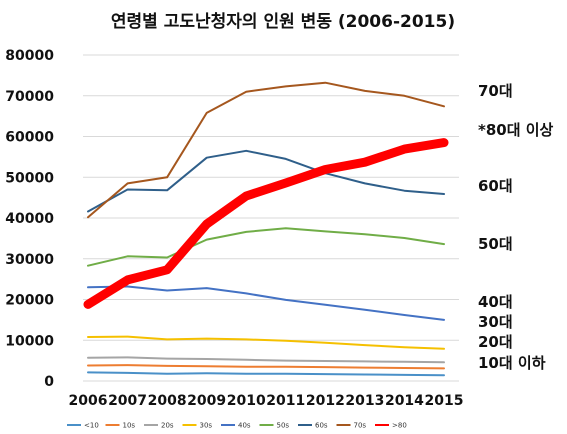 The image size is (567, 434). What do you see at coordinates (283, 21) in the screenshot?
I see `chart-title: 연령별 고도난청자의 인원 변동 (2006-2015)` at bounding box center [283, 21].